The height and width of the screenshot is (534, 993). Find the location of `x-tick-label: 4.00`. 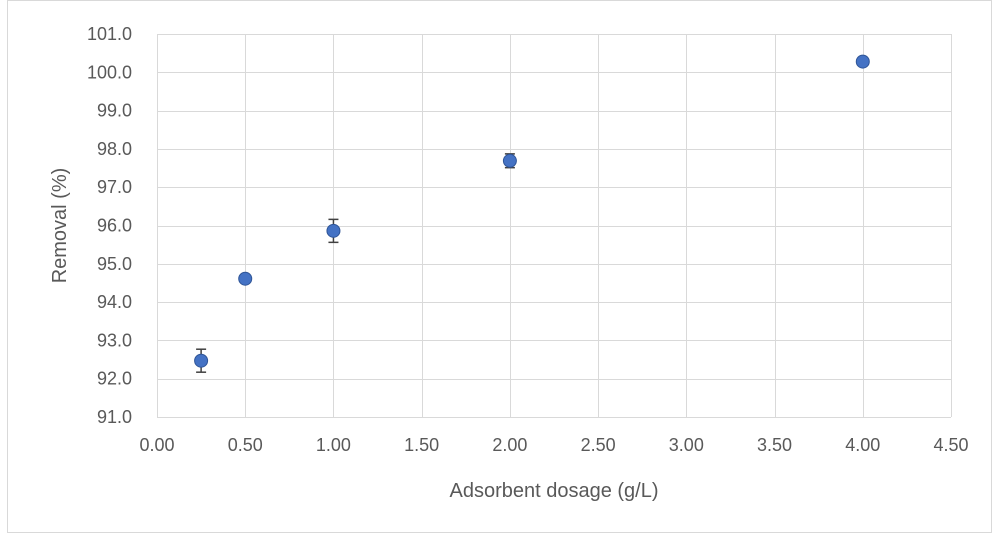

x-tick-label: 4.00 is located at coordinates (862, 445).